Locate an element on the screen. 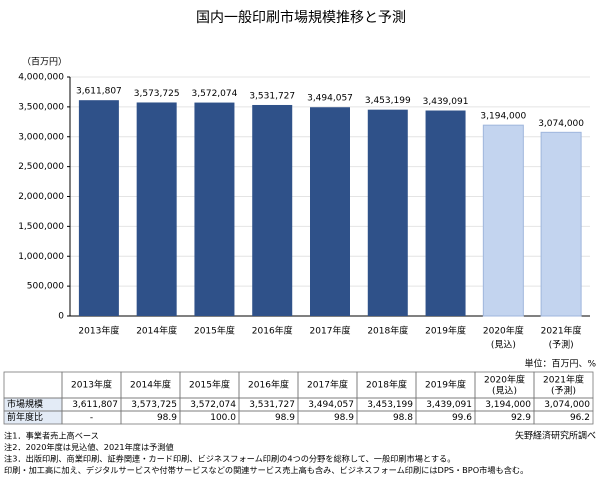 The height and width of the screenshot is (496, 602). table-cell-text: 92.9 is located at coordinates (521, 418).